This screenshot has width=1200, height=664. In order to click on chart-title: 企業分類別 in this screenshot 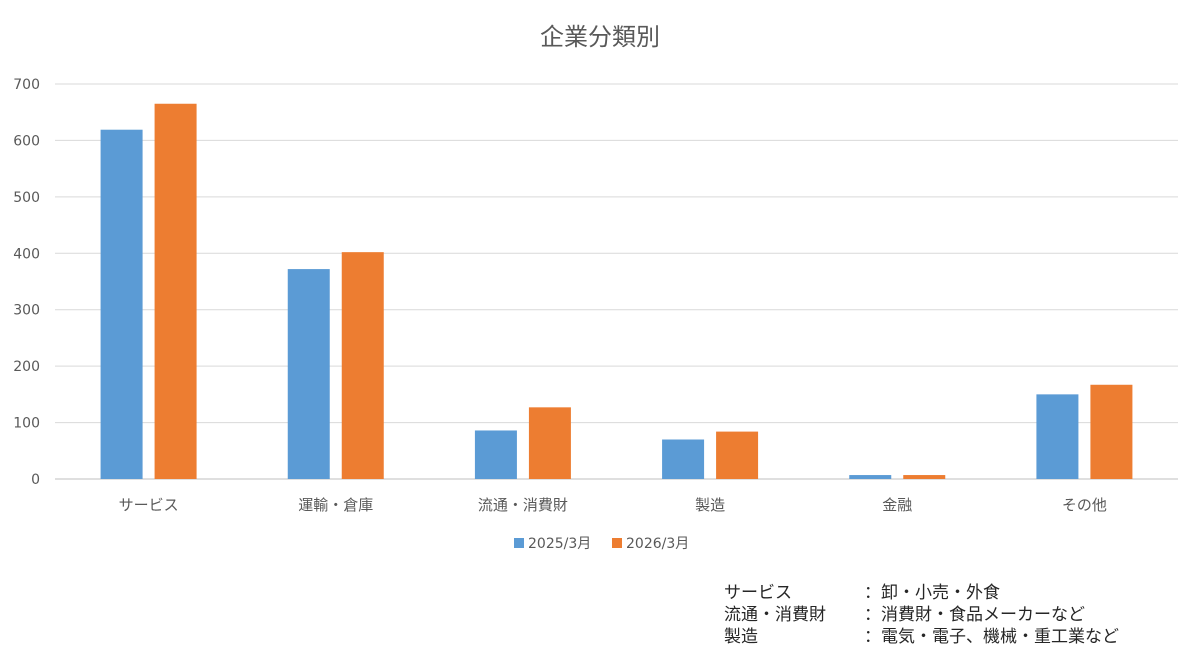, I will do `click(600, 37)`.